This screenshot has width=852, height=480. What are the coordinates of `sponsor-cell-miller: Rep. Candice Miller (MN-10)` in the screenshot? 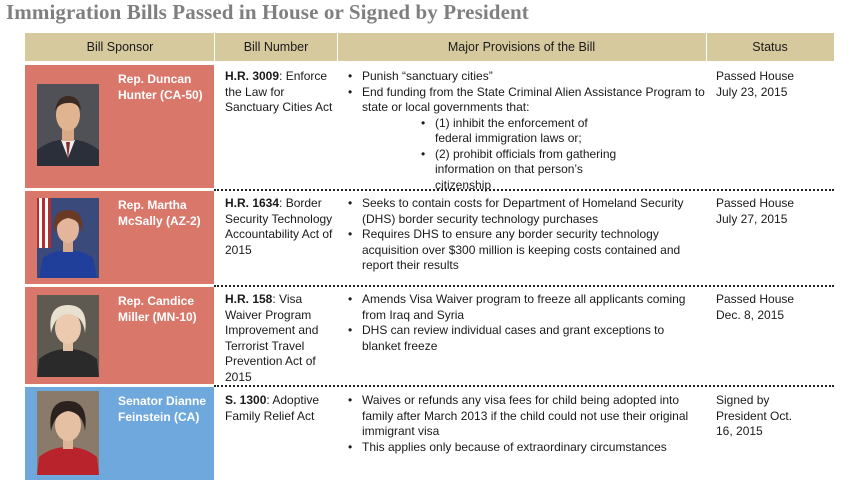 It's located at (119, 335).